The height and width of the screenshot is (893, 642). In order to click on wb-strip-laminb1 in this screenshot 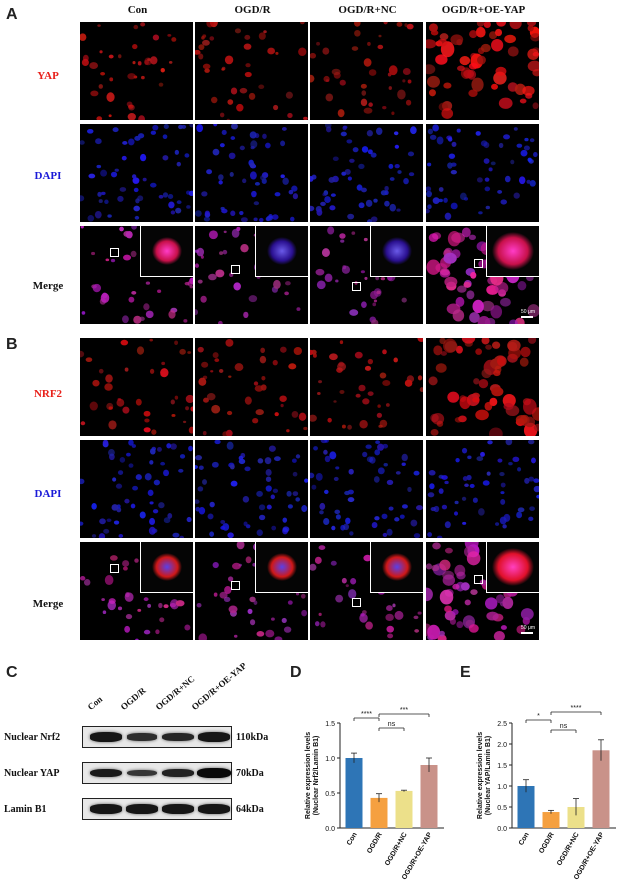, I will do `click(157, 809)`.